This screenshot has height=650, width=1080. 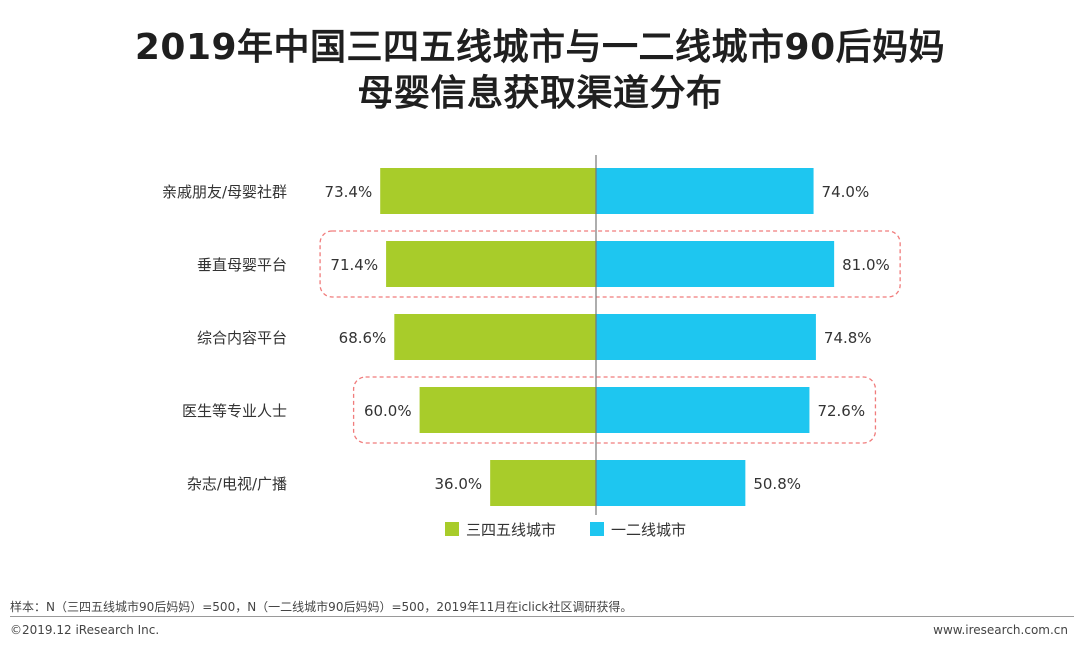 What do you see at coordinates (511, 530) in the screenshot?
I see `legend-label-tier345: 三四五线城市` at bounding box center [511, 530].